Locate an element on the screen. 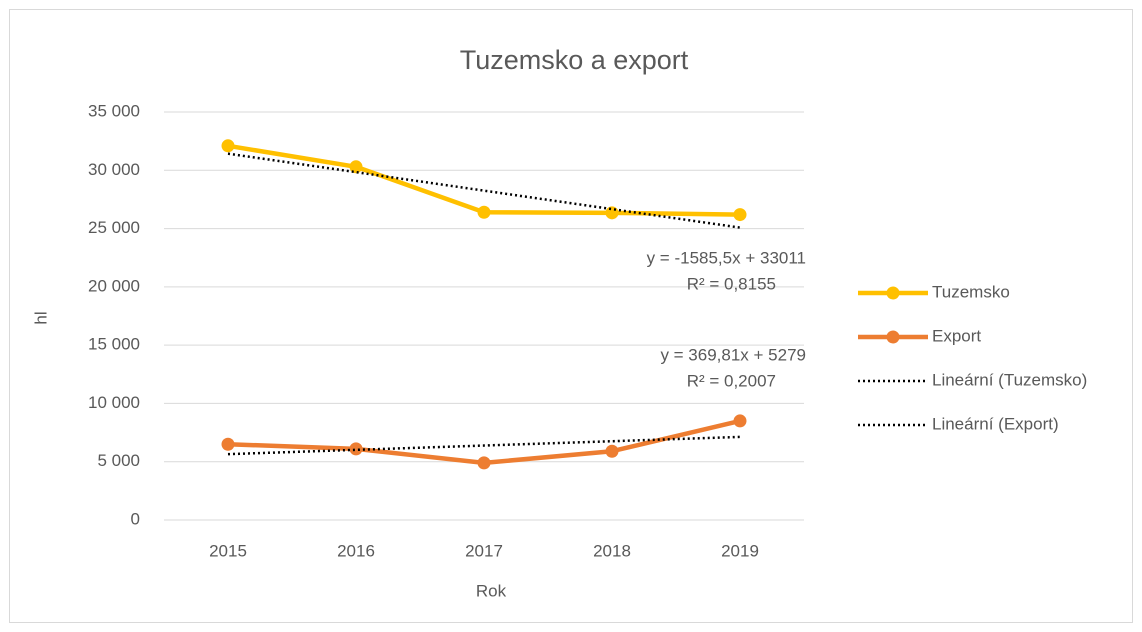 The image size is (1142, 632). x-tick-label: 2018 is located at coordinates (612, 550).